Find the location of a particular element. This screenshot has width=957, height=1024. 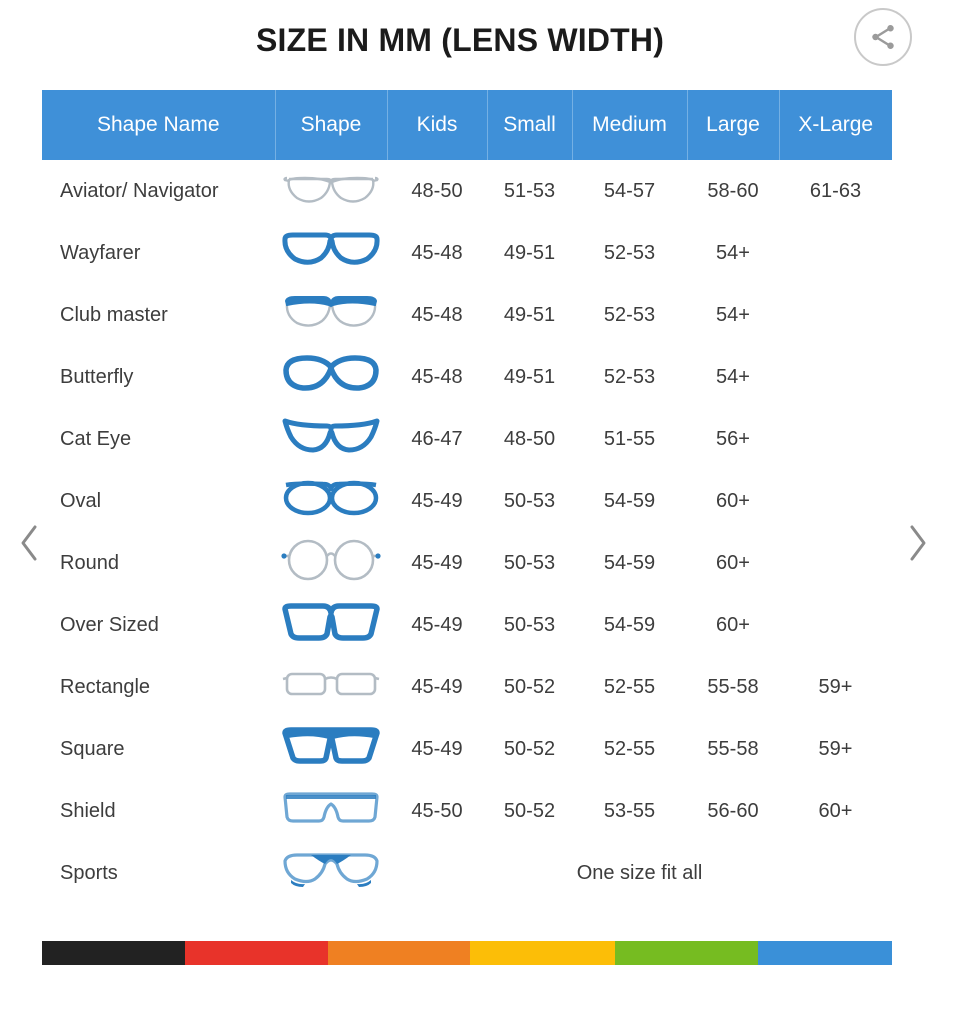

column-header-xlarge: X-Large is located at coordinates (835, 125).